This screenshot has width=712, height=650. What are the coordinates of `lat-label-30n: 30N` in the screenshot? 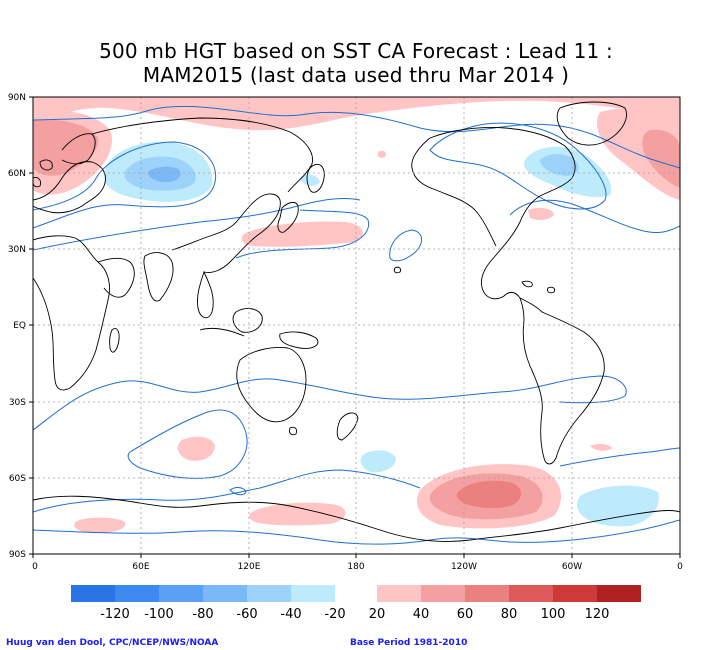 It's located at (17, 250).